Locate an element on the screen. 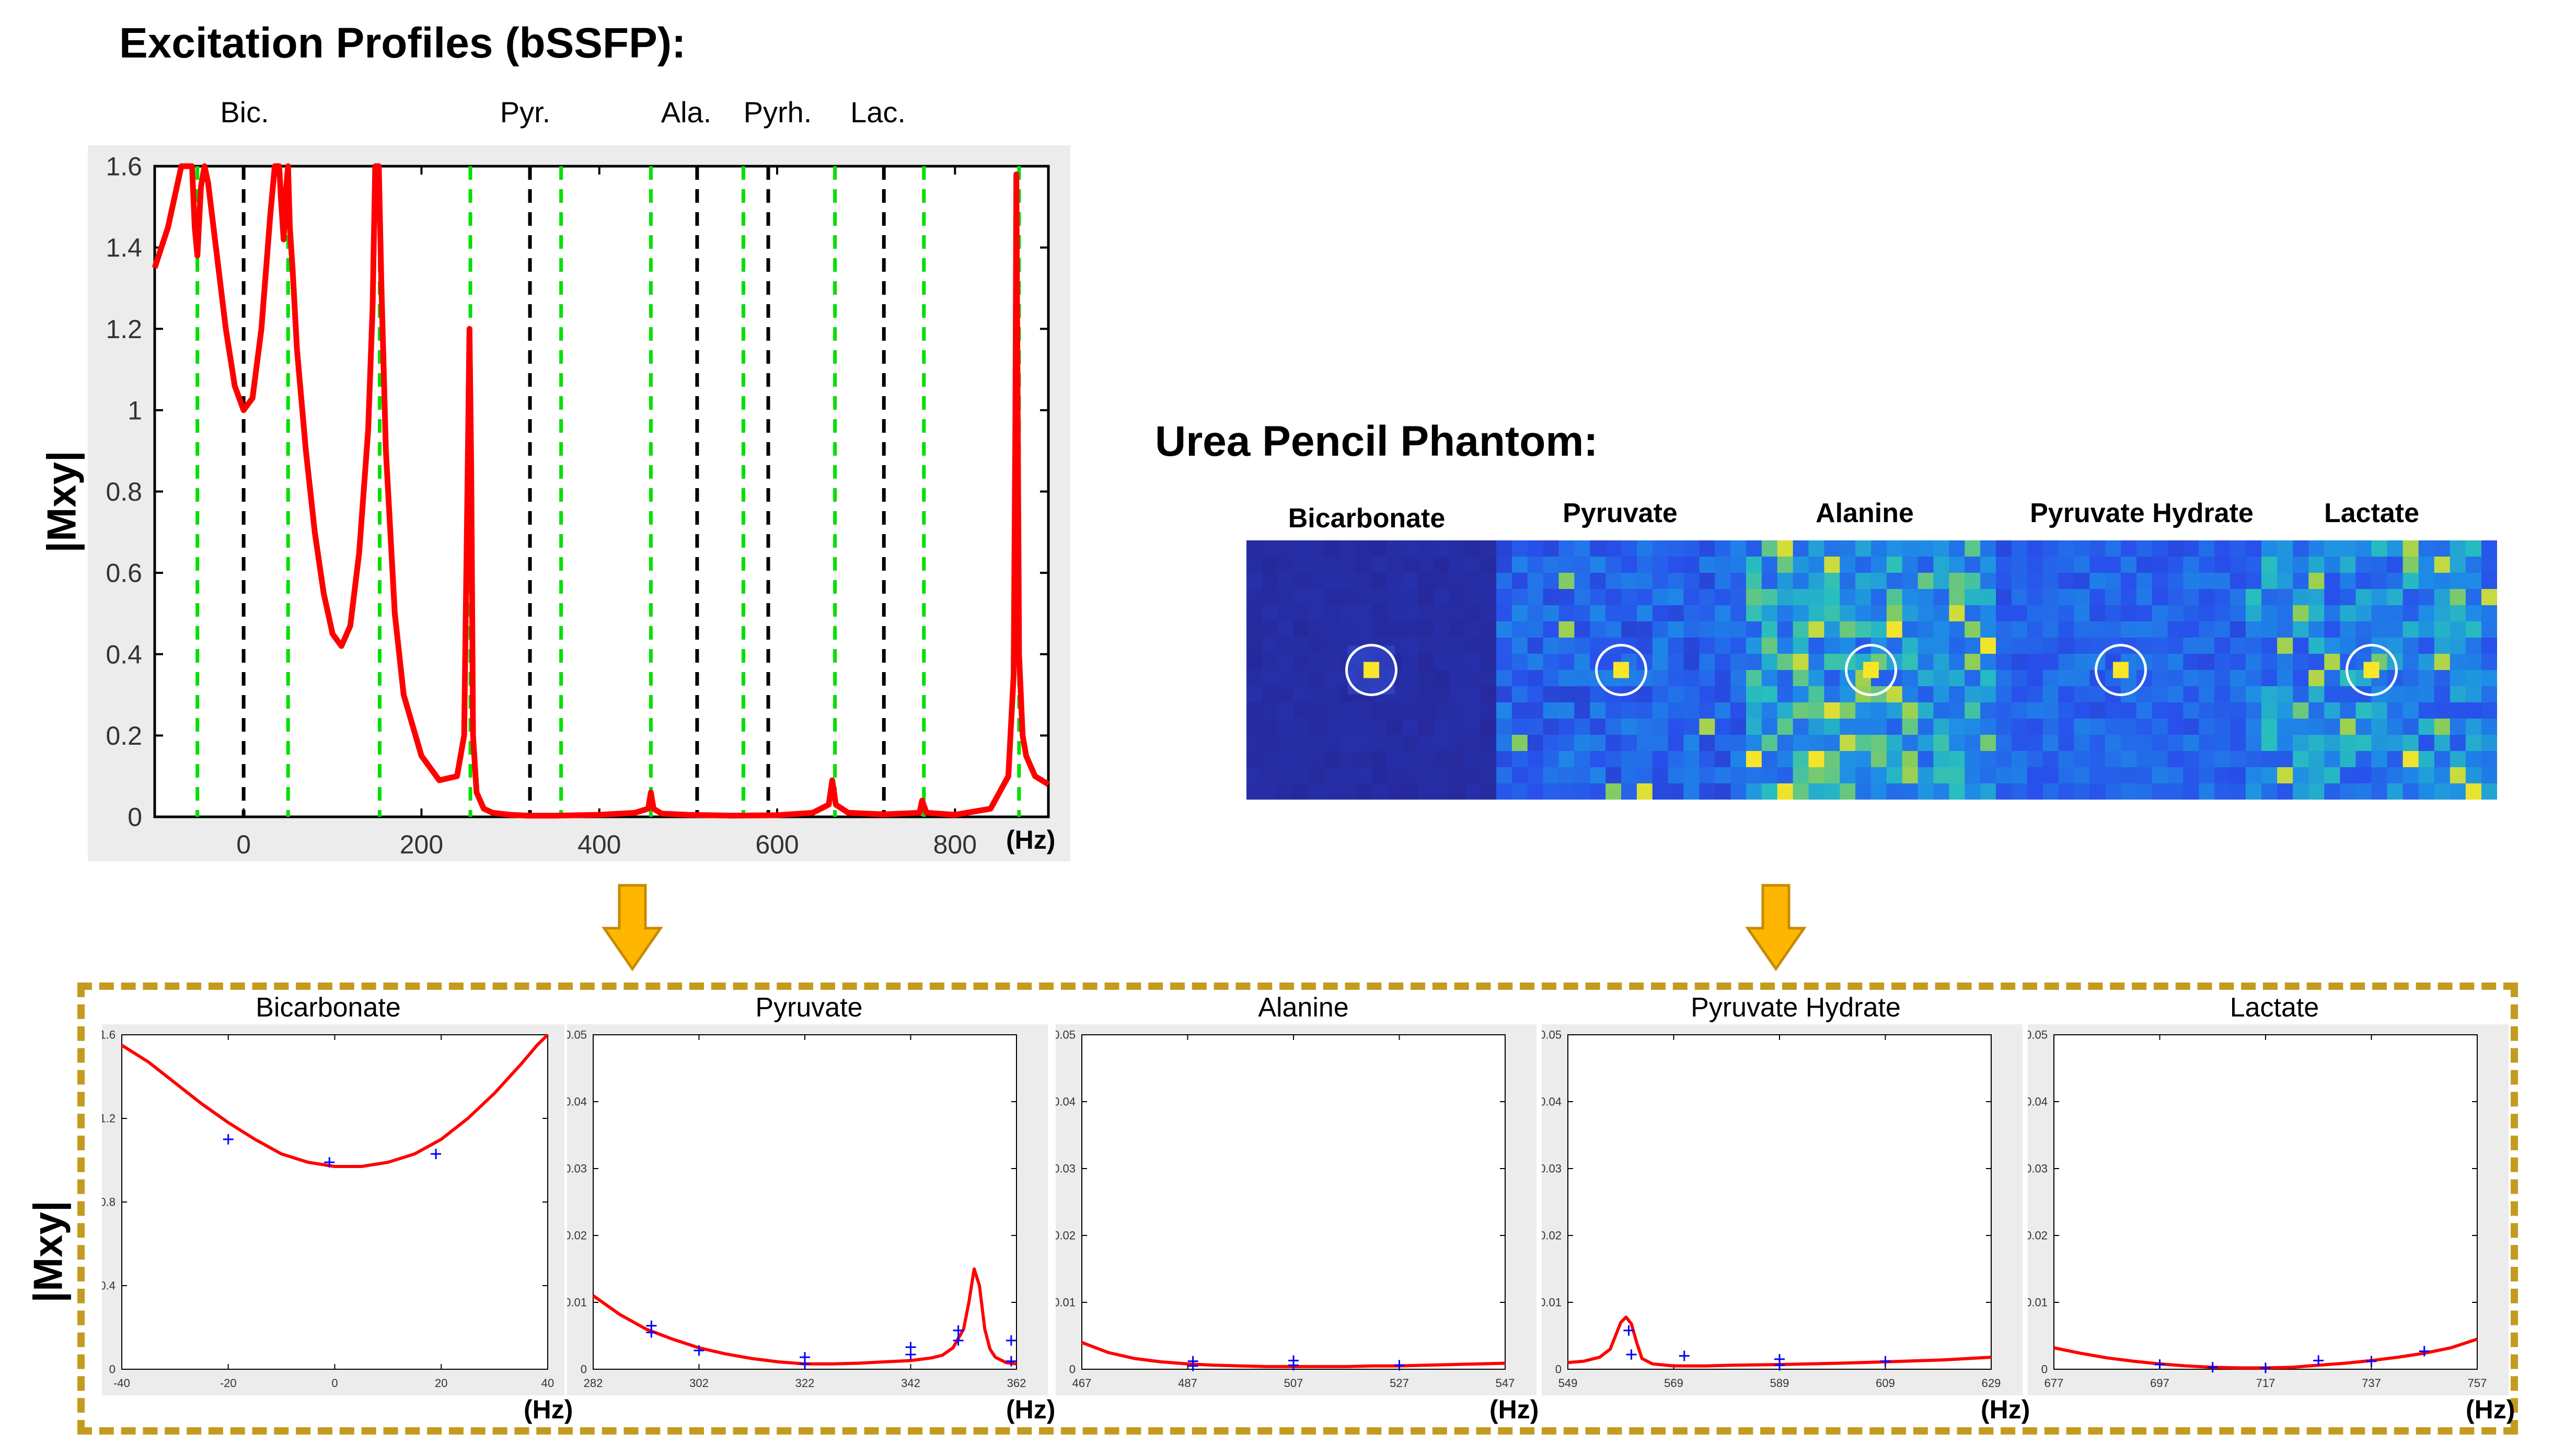 The width and height of the screenshot is (2553, 1456). x-tick-label: 737 is located at coordinates (2372, 1384).